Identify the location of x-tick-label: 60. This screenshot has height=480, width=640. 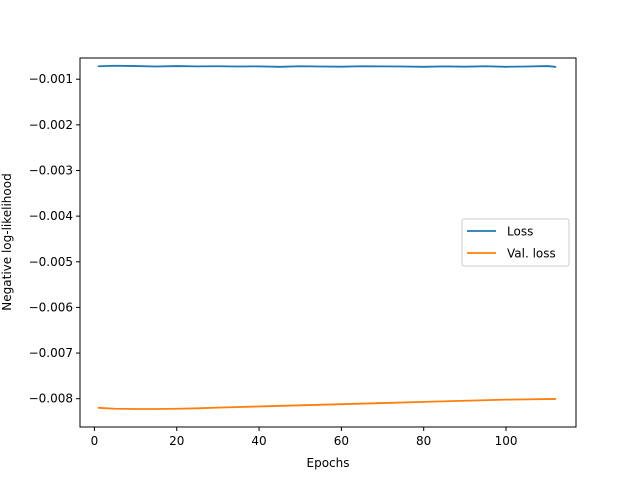
(341, 441).